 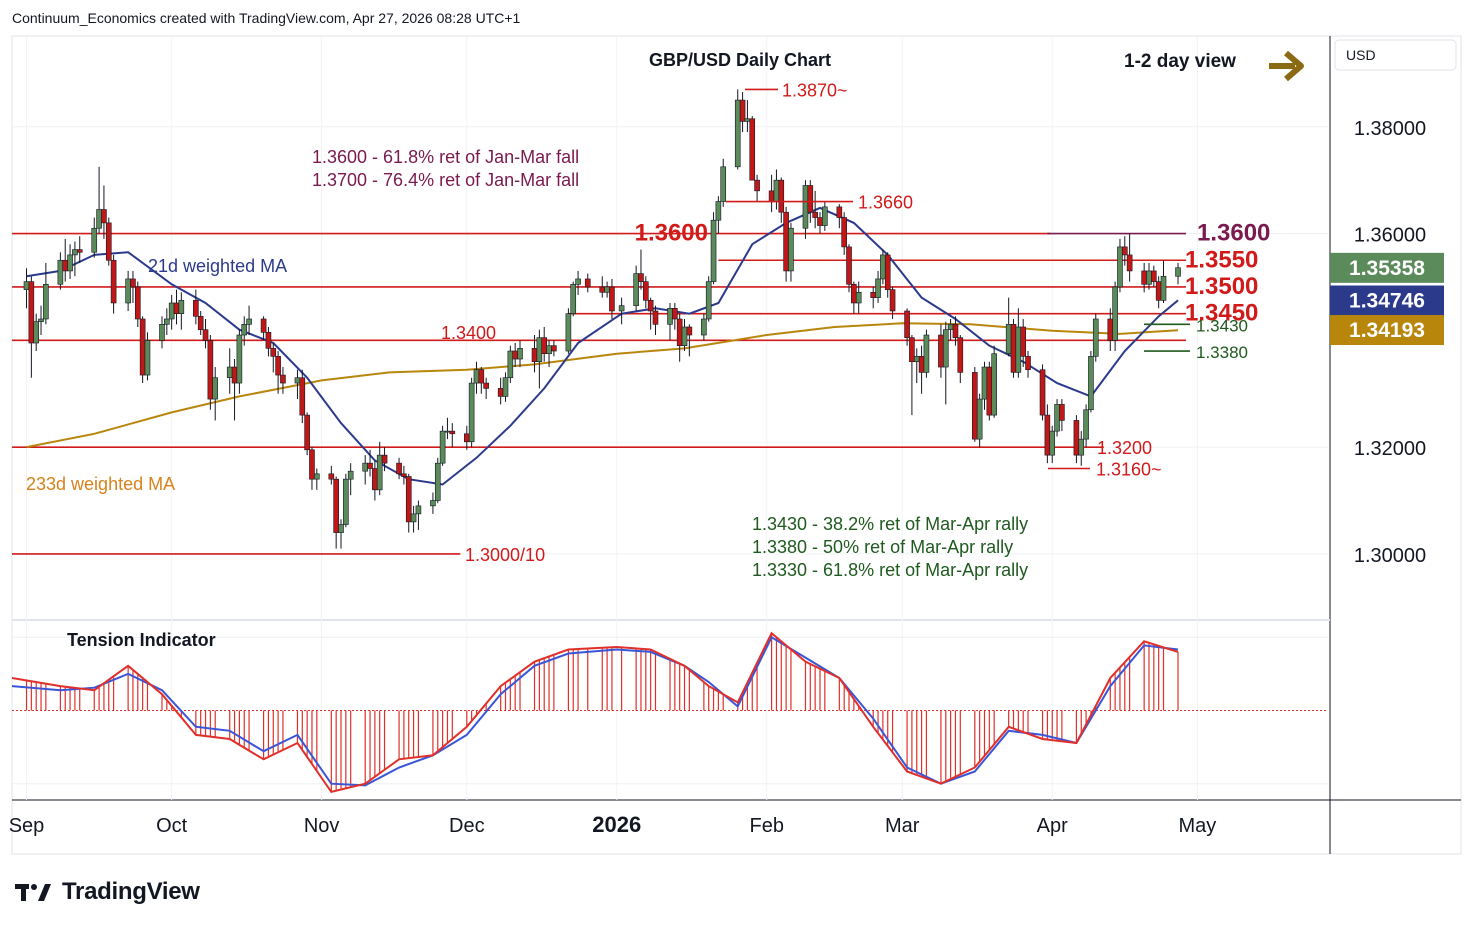 I want to click on level-label-13600-left: 1.3600, so click(x=671, y=233).